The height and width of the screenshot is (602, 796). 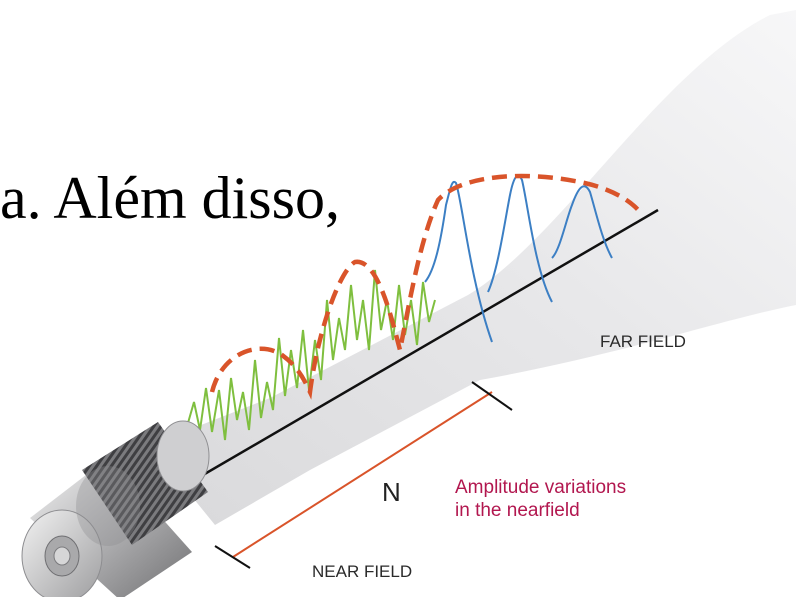 I want to click on amplitude-annotation-line2: in the nearfield, so click(x=517, y=510).